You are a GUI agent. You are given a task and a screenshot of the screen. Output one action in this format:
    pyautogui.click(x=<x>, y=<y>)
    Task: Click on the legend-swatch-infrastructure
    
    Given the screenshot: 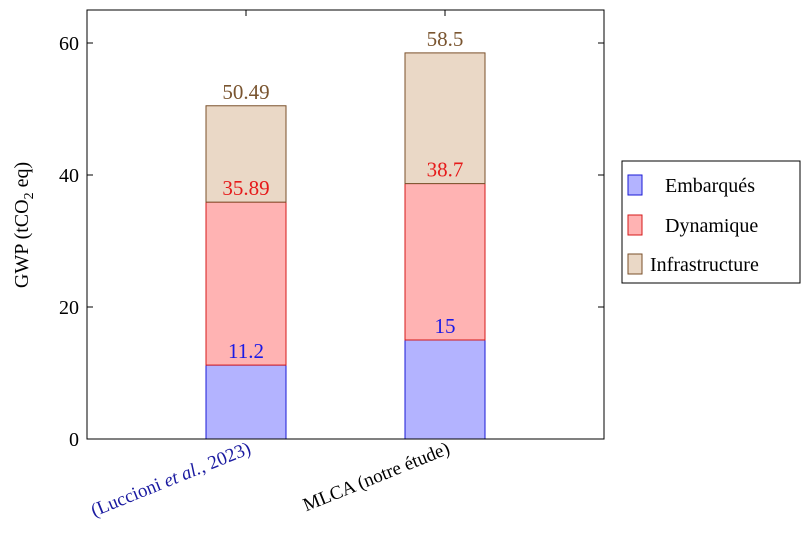 What is the action you would take?
    pyautogui.click(x=635, y=264)
    